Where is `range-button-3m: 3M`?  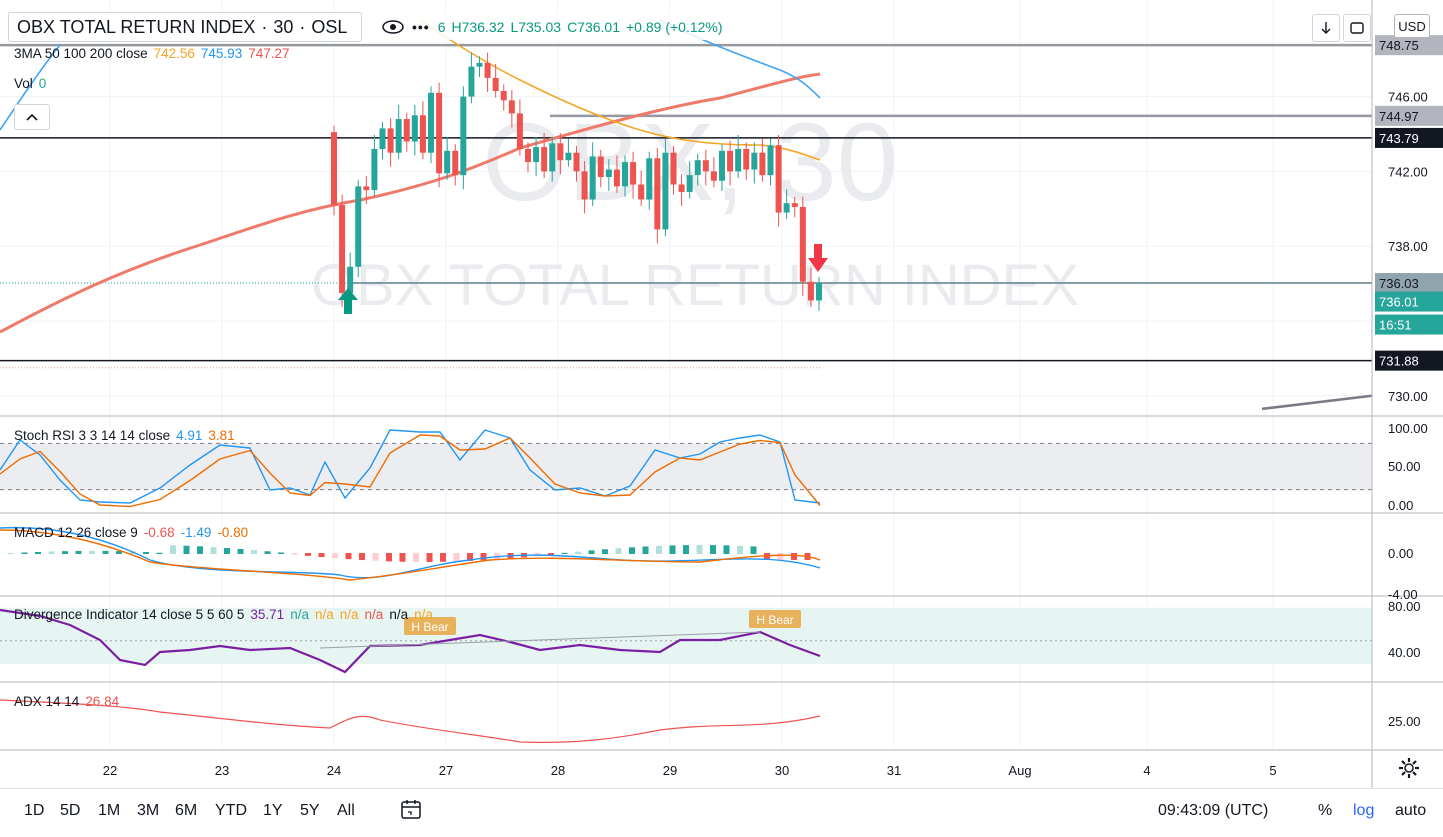 range-button-3m: 3M is located at coordinates (148, 810).